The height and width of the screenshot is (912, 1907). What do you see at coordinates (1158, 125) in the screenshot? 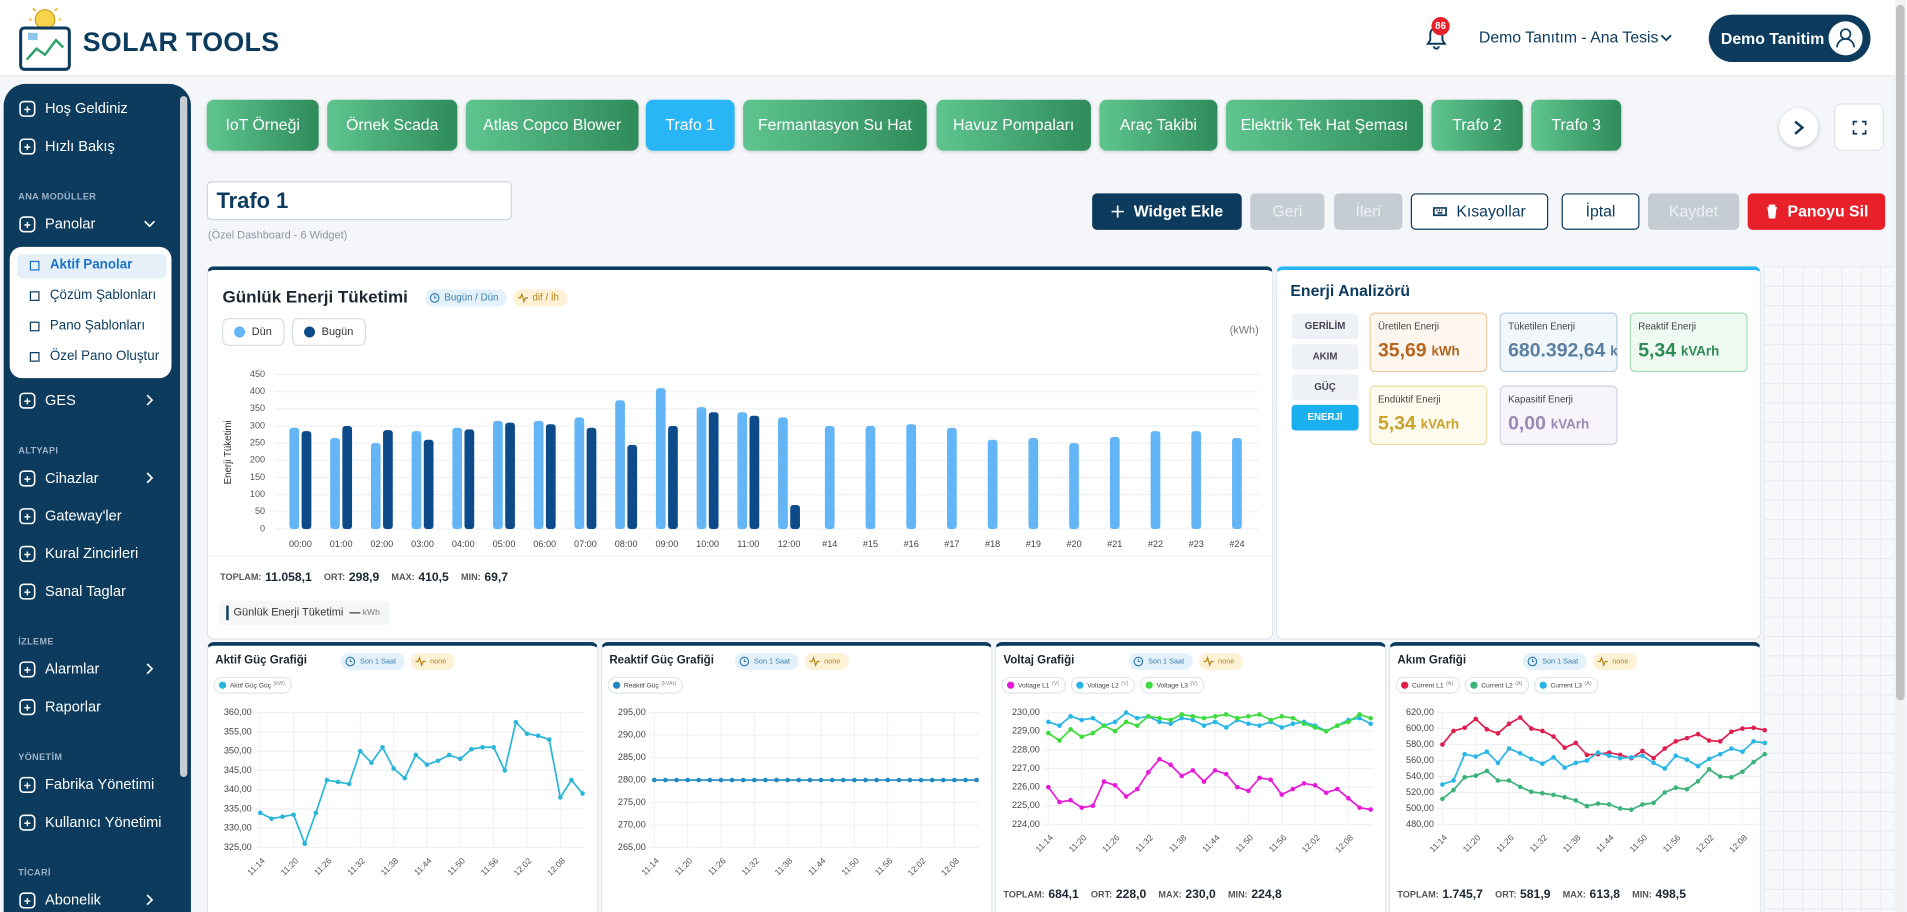
I see `dashboard-tab: Araç Takibi` at bounding box center [1158, 125].